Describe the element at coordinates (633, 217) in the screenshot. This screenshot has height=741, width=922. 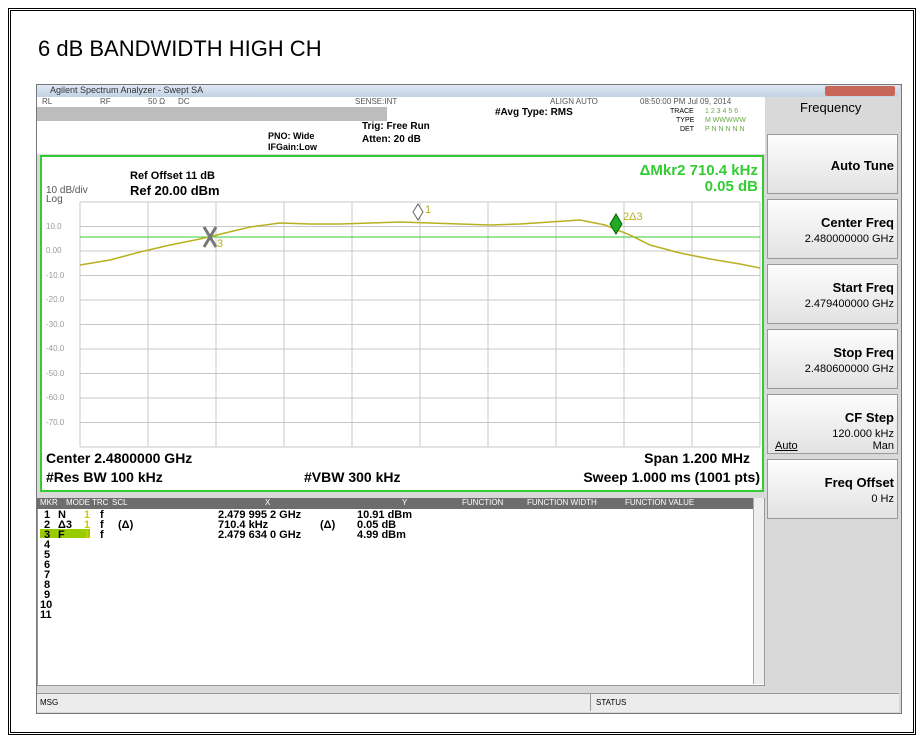
I see `marker-label: 2Δ3` at that location.